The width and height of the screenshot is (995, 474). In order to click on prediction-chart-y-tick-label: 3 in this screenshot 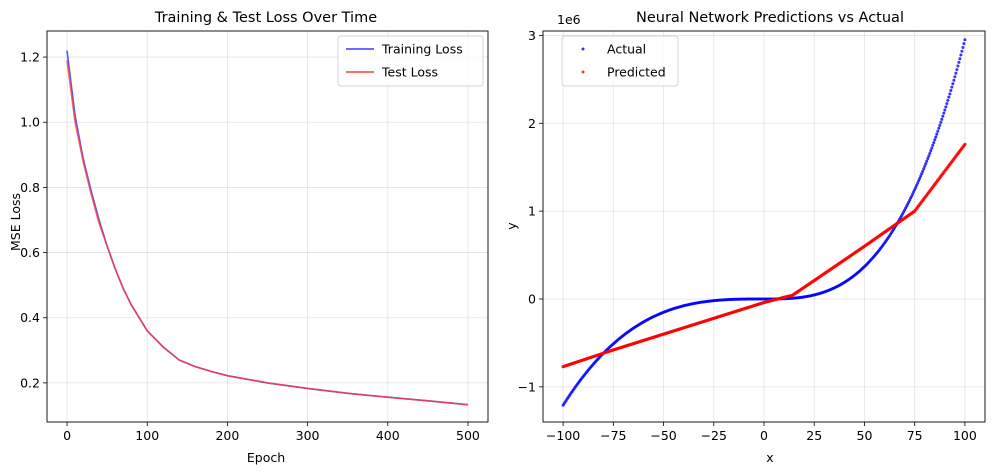, I will do `click(532, 35)`.